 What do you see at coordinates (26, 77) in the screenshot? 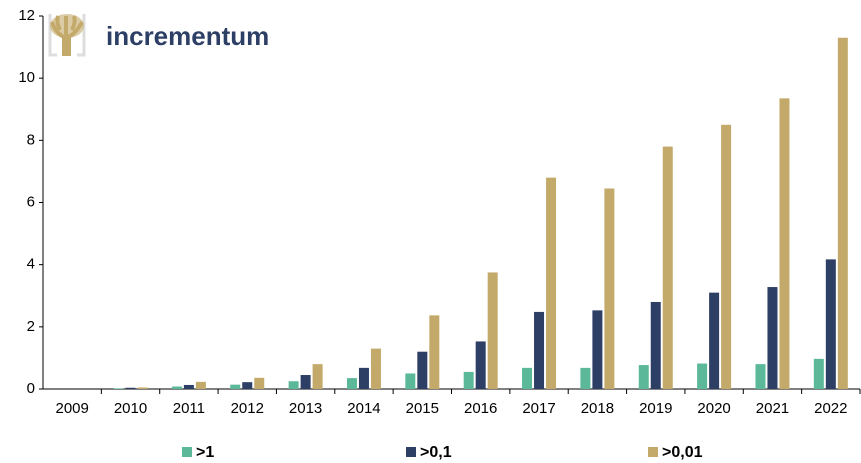
I see `y-tick-label: 10` at bounding box center [26, 77].